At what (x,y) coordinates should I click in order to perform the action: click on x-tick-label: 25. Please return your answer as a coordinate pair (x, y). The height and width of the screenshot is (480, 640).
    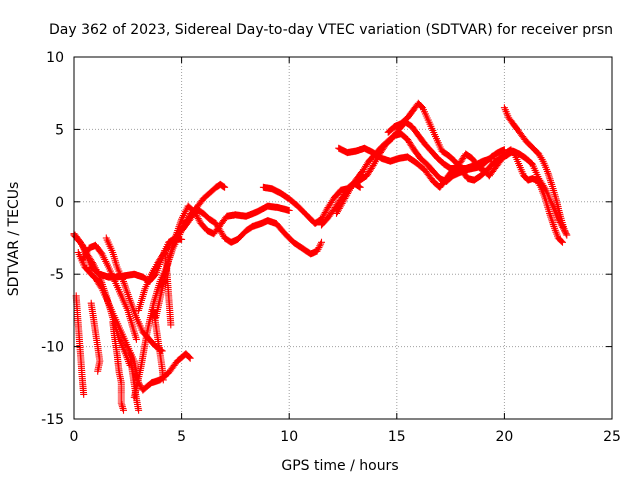
    Looking at the image, I should click on (612, 437).